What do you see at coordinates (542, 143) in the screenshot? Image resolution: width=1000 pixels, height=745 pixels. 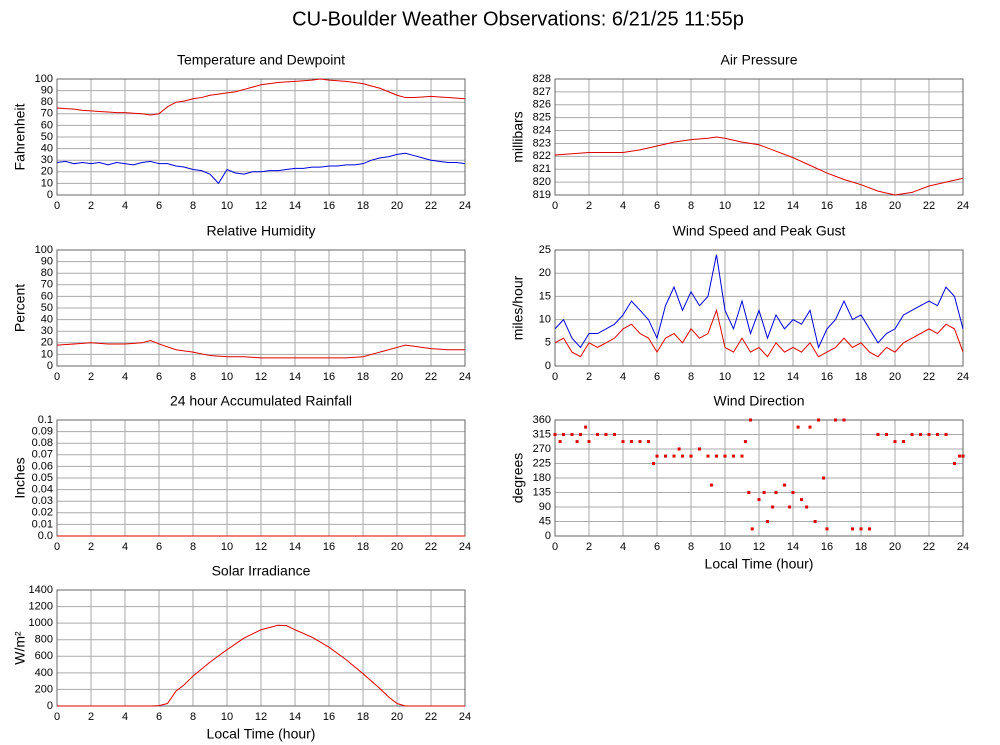 I see `y-tick-label: 823` at bounding box center [542, 143].